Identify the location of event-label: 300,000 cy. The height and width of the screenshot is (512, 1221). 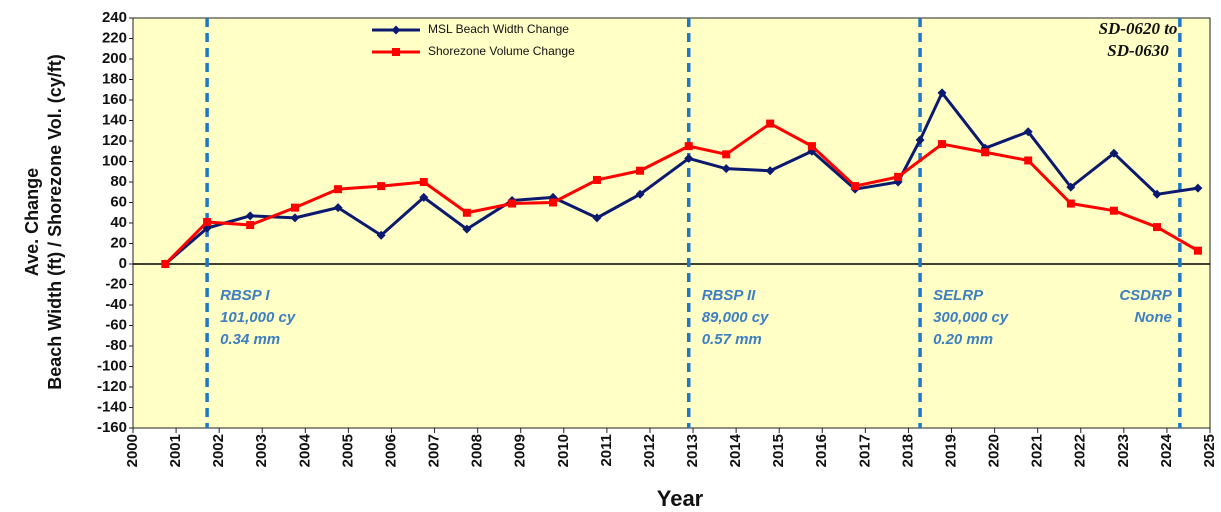
(971, 317).